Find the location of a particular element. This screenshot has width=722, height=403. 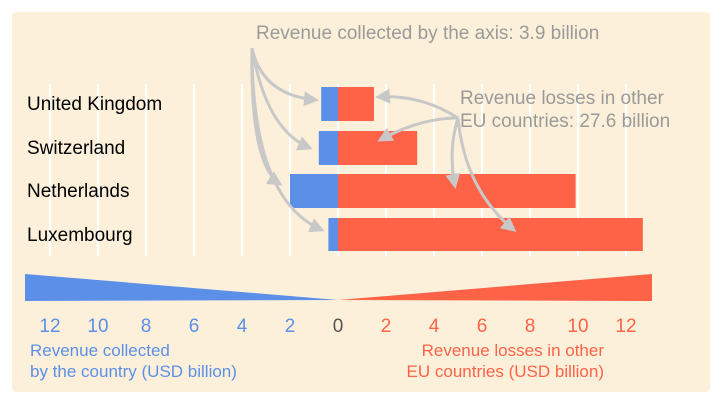

x-tick-label-right: 8 is located at coordinates (530, 326).